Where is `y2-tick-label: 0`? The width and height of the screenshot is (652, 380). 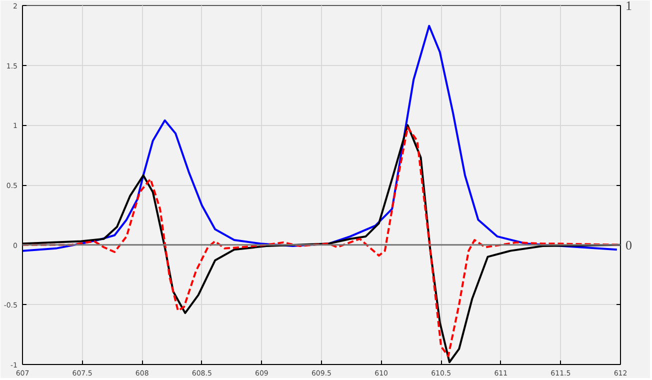 y2-tick-label: 0 is located at coordinates (629, 244).